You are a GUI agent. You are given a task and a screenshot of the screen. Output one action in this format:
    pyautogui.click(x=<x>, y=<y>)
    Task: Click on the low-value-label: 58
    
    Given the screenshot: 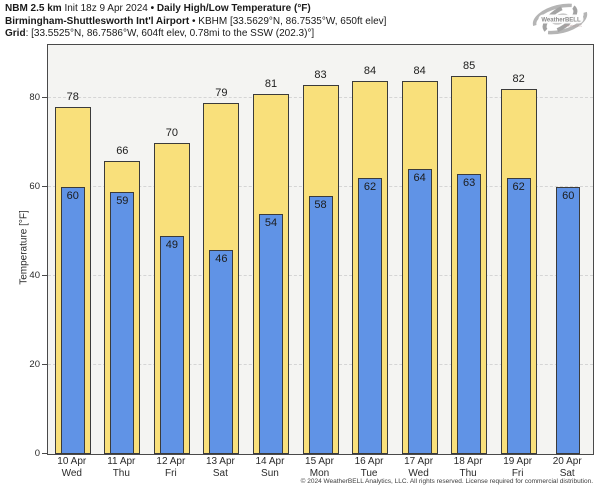 What is the action you would take?
    pyautogui.click(x=320, y=205)
    